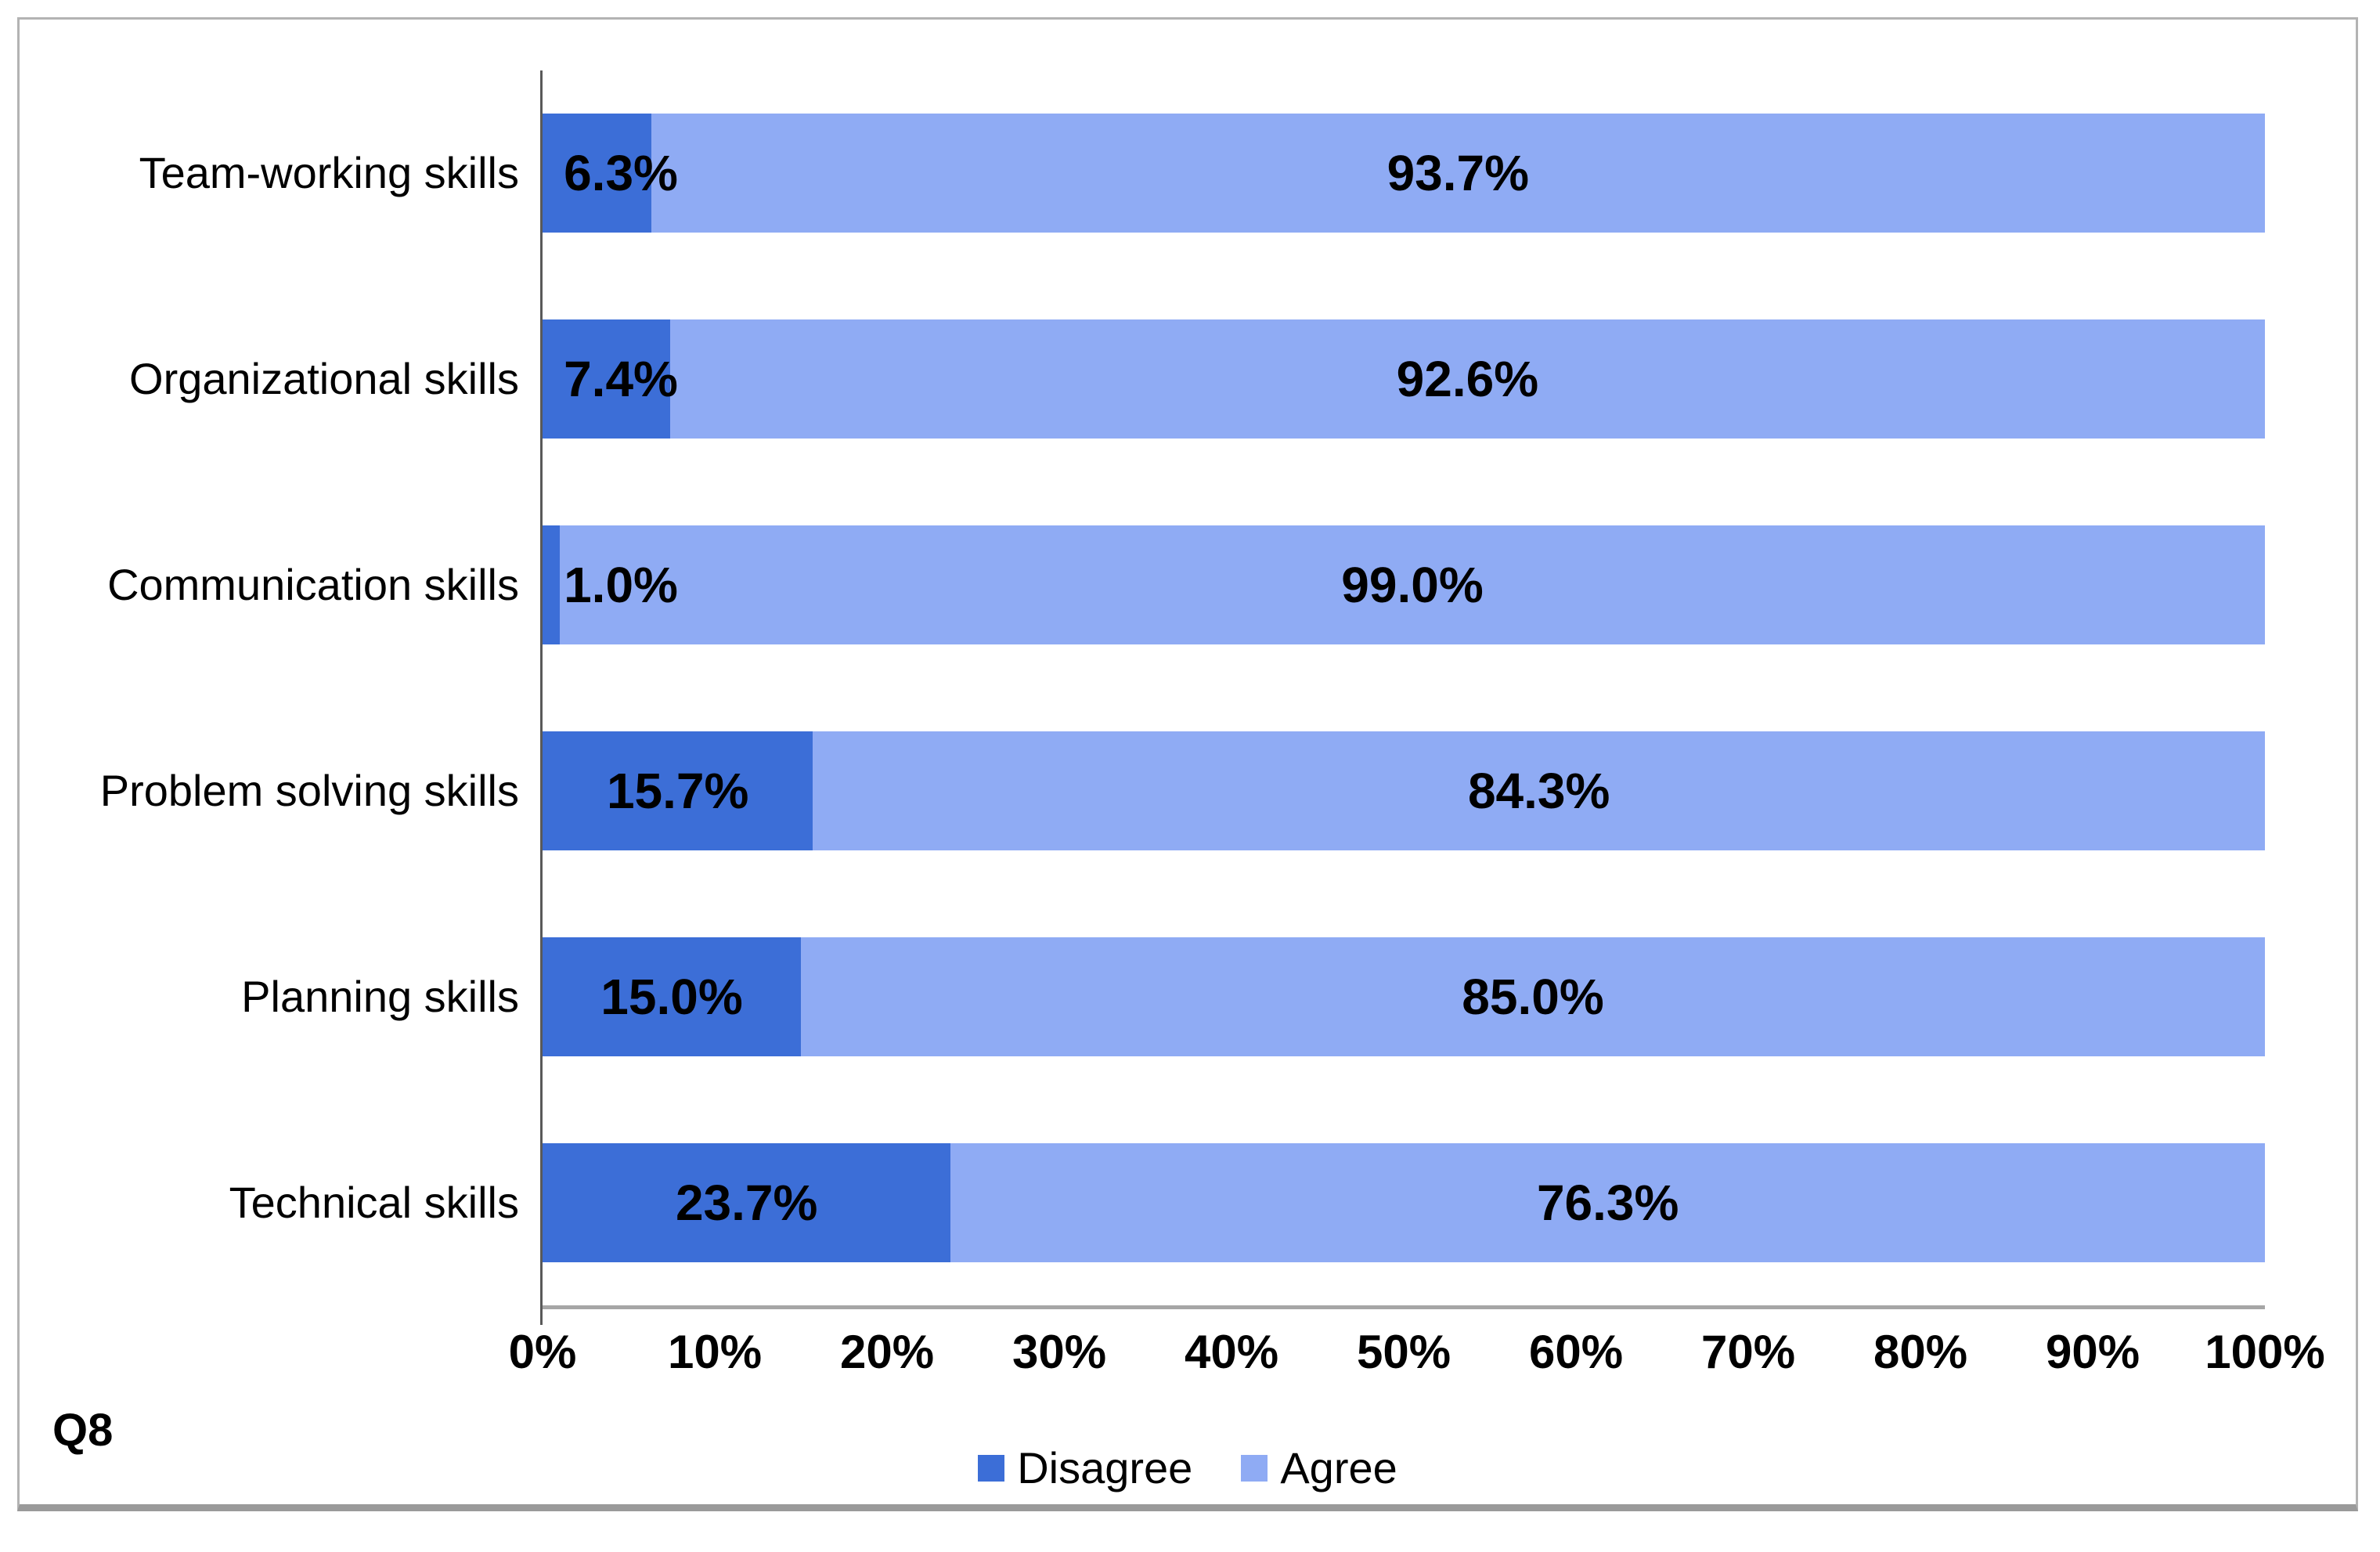 The width and height of the screenshot is (2380, 1552). What do you see at coordinates (715, 1352) in the screenshot?
I see `x-tick-label: 10%` at bounding box center [715, 1352].